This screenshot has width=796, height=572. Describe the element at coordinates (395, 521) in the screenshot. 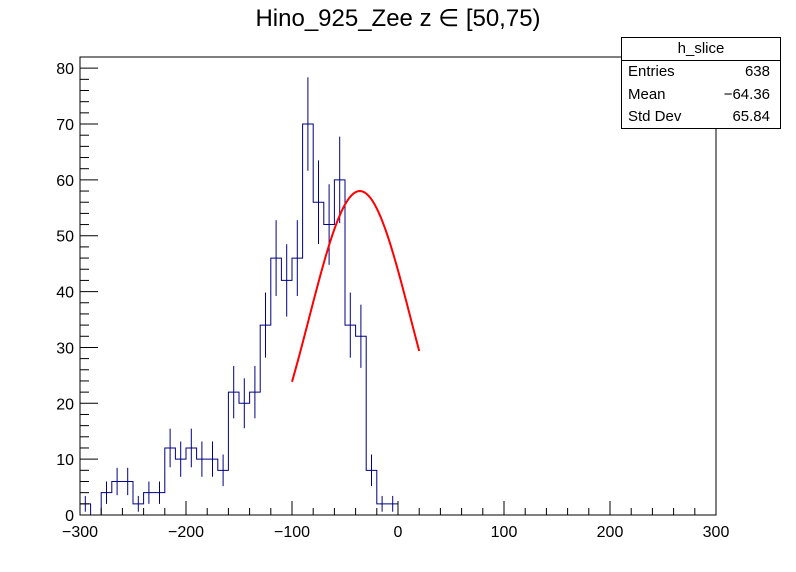

I see `x-axis: −300 −200 −100 0 100 200 300` at that location.